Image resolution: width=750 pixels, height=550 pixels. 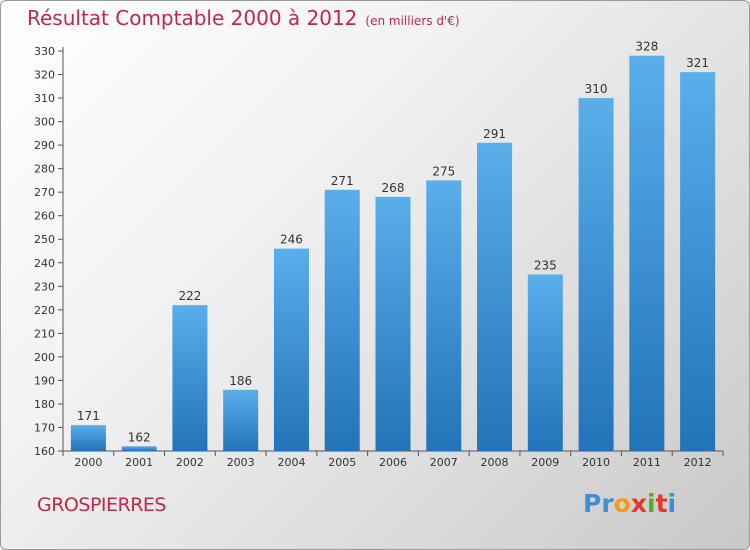 What do you see at coordinates (291, 462) in the screenshot?
I see `x-tick-label: 2004` at bounding box center [291, 462].